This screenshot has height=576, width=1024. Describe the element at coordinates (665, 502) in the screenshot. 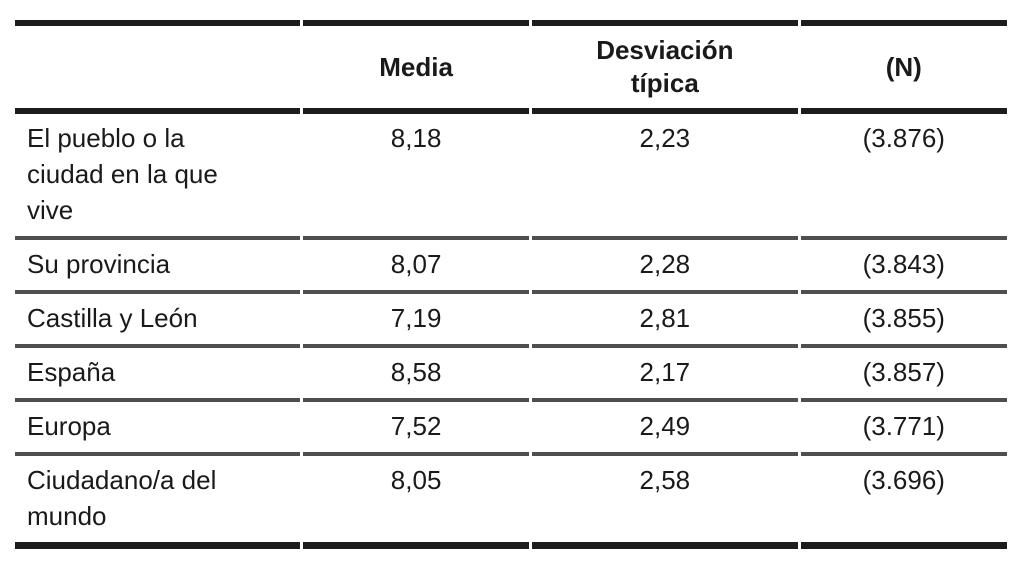

I see `desviacion-value: 2,58` at that location.